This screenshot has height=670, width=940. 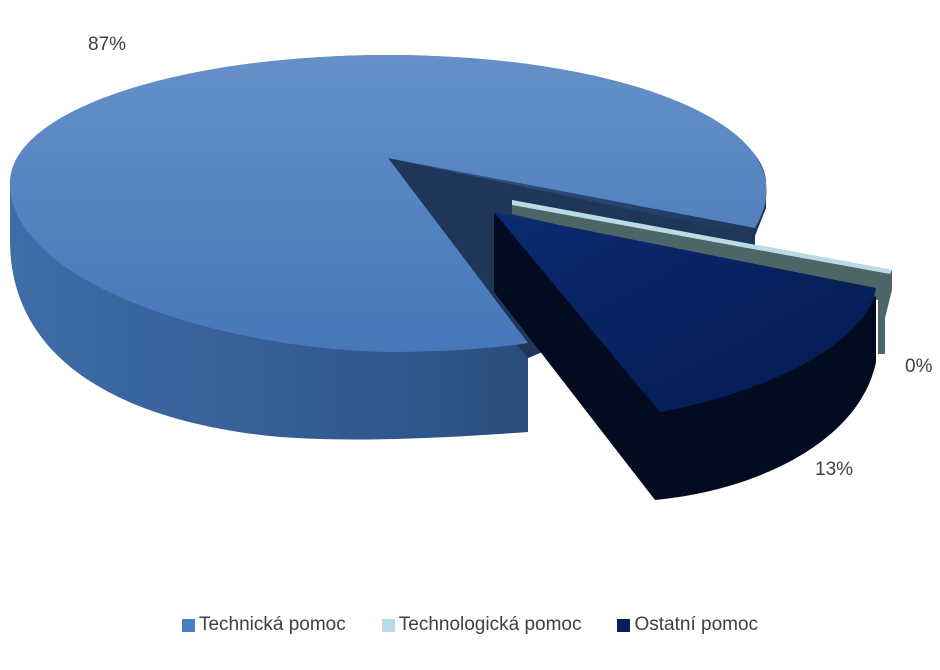 I want to click on legend-item-technicka: Technická pomoc, so click(x=263, y=625).